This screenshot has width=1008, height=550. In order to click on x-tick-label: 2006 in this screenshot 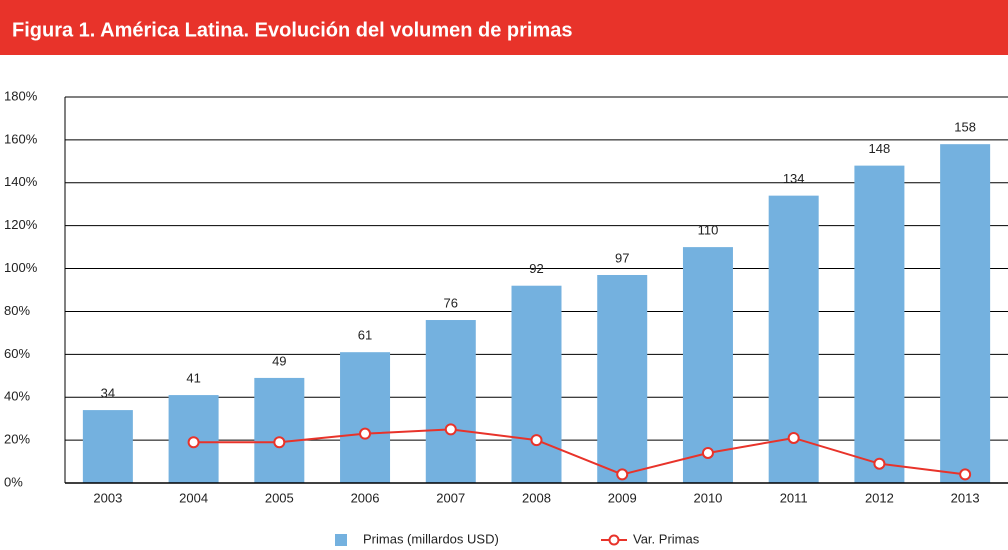, I will do `click(365, 497)`.